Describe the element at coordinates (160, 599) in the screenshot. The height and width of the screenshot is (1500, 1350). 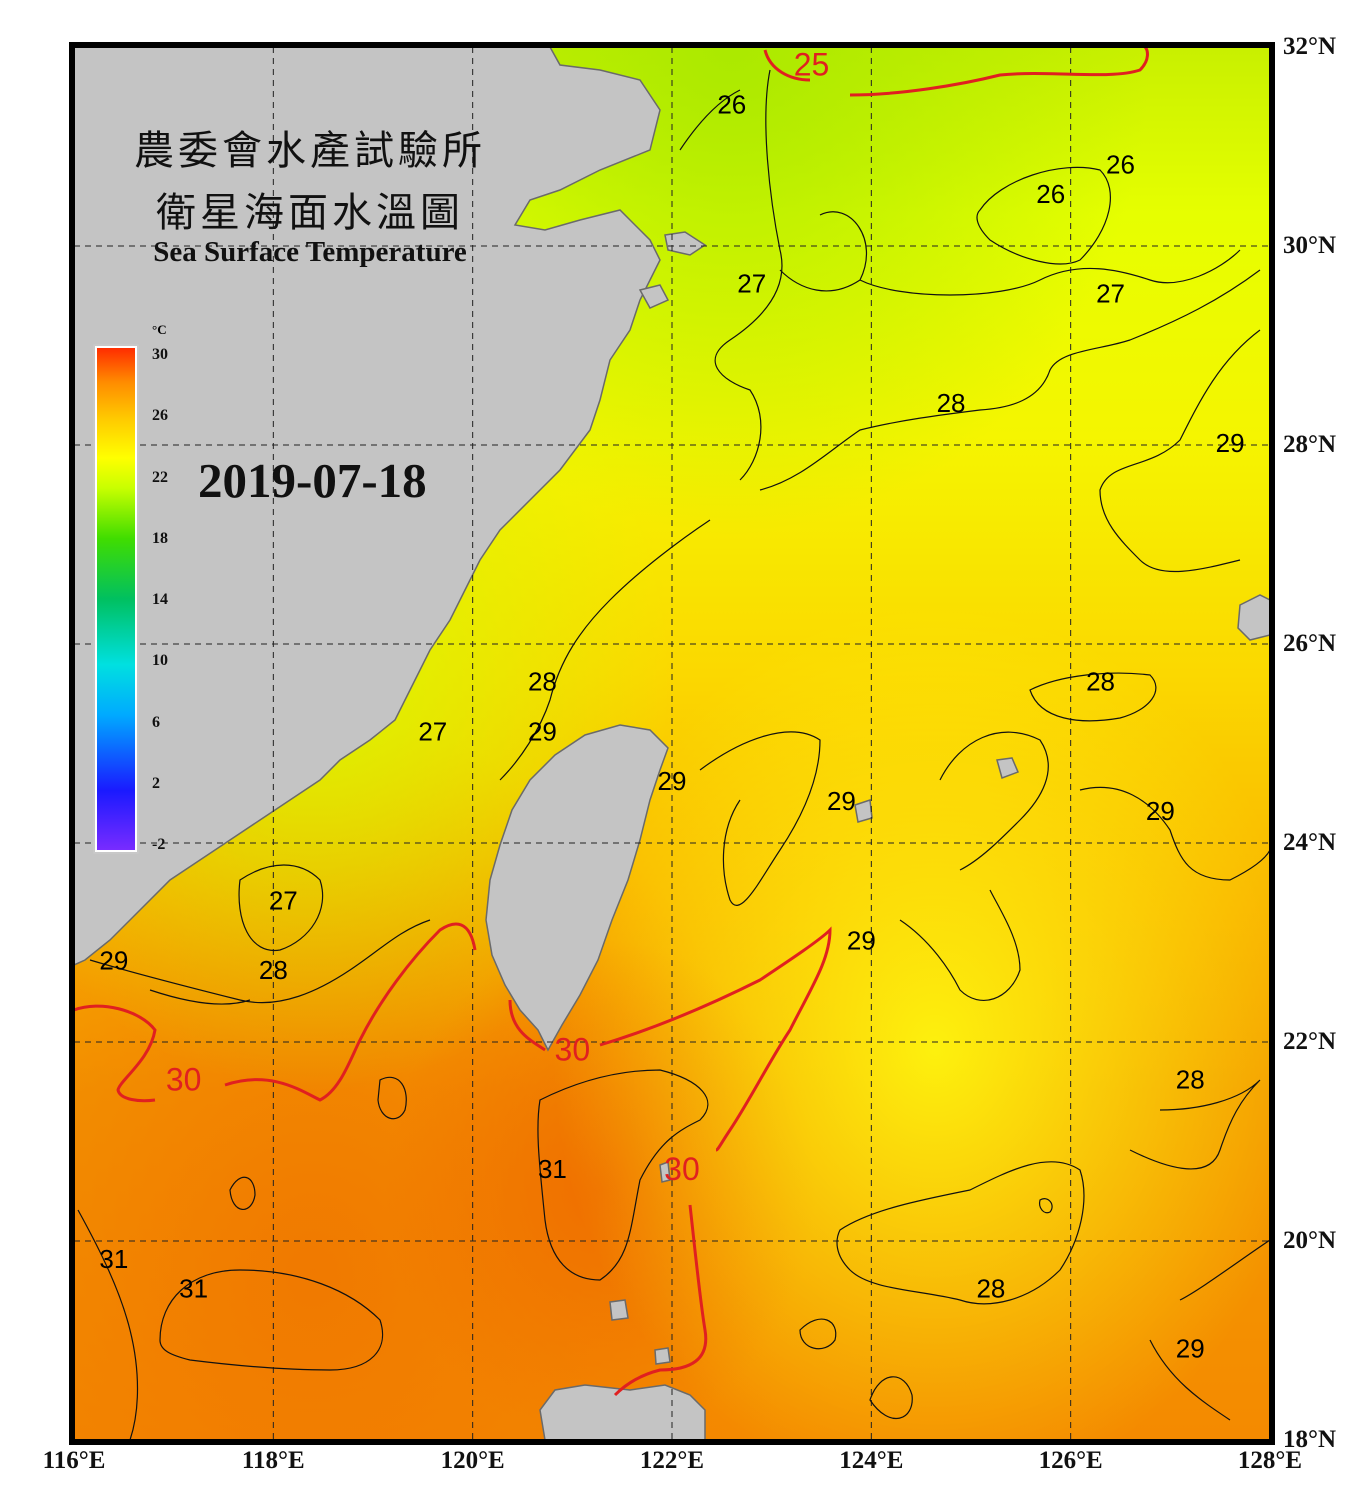
I see `colorbar-tick-label: 14` at that location.